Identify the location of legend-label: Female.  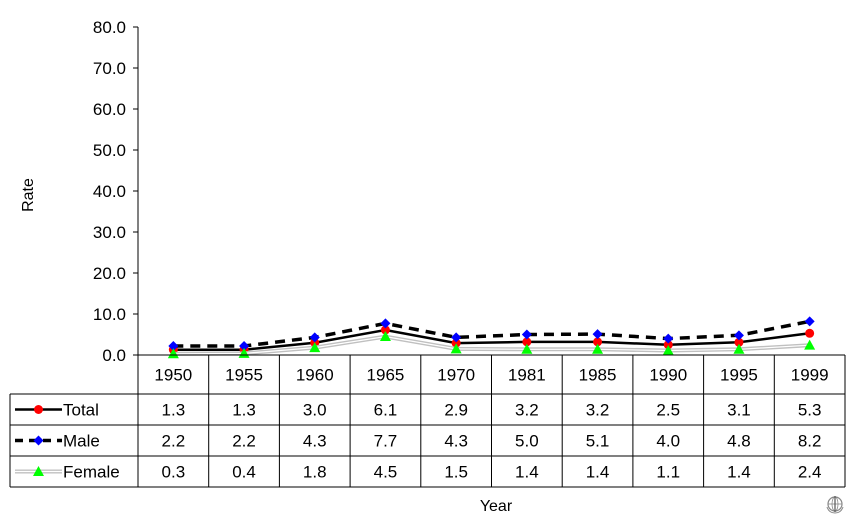
(91, 472).